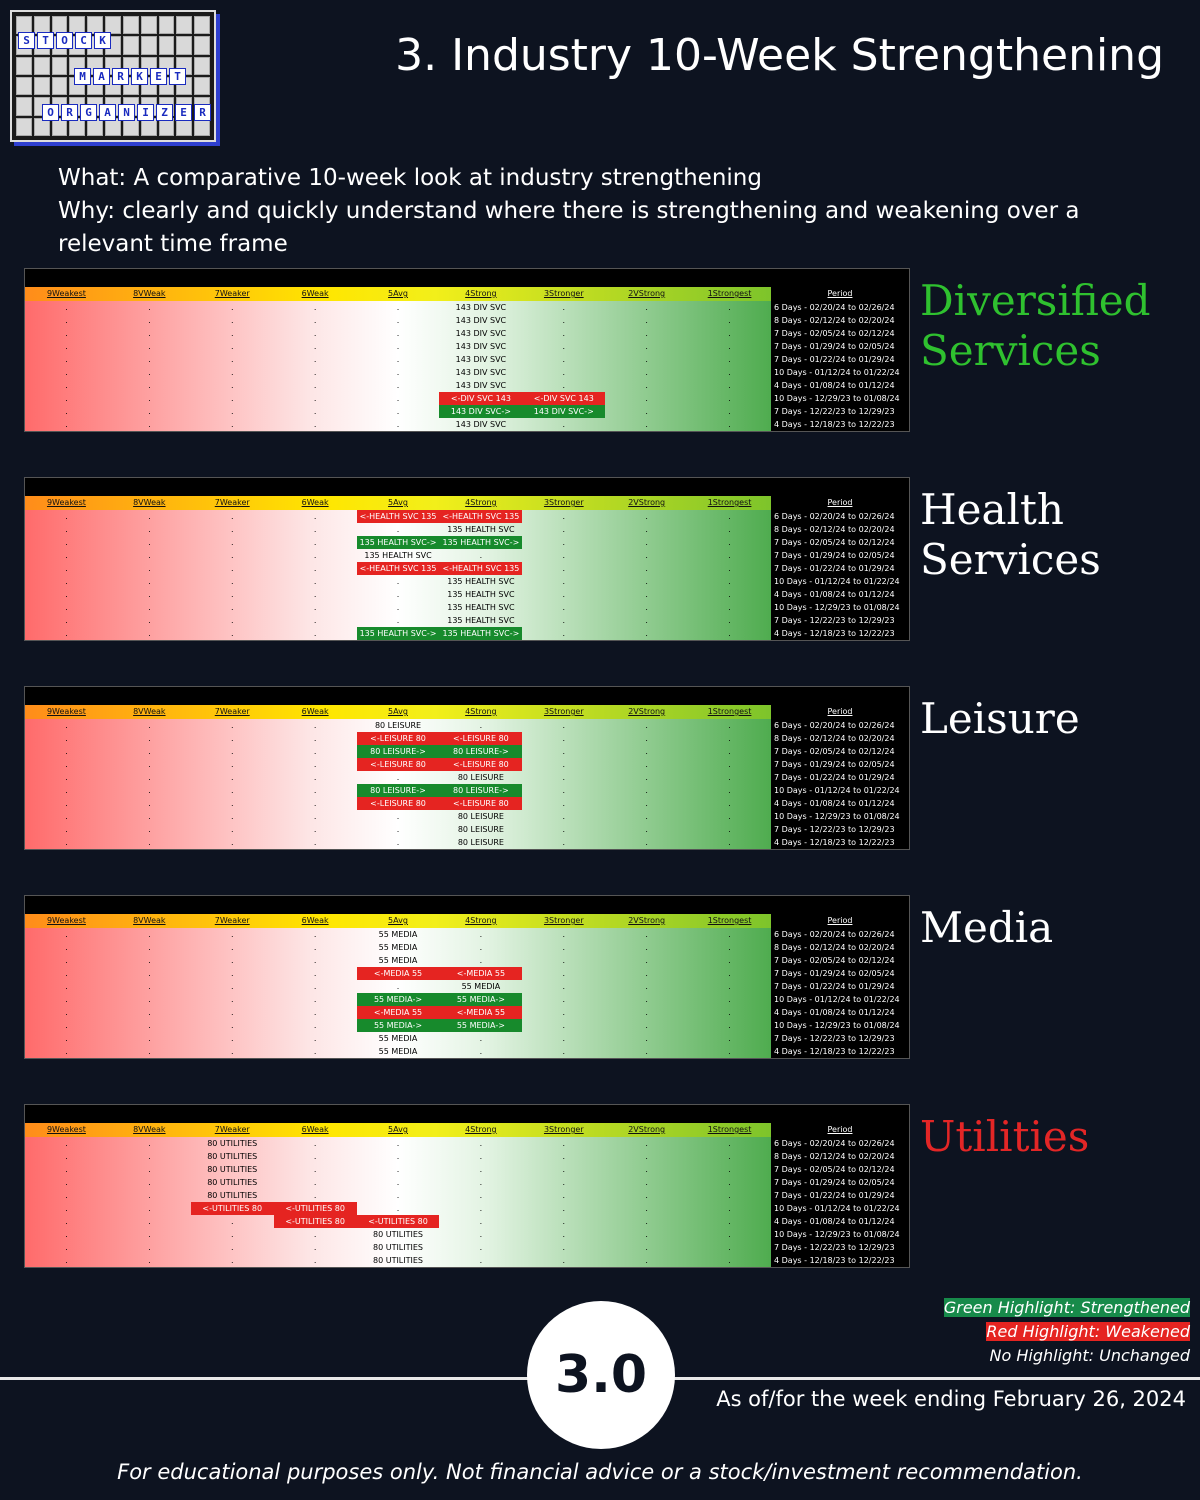  I want to click on period-row: 7 Days - 01/29/24 to 02/05/24, so click(834, 1182).